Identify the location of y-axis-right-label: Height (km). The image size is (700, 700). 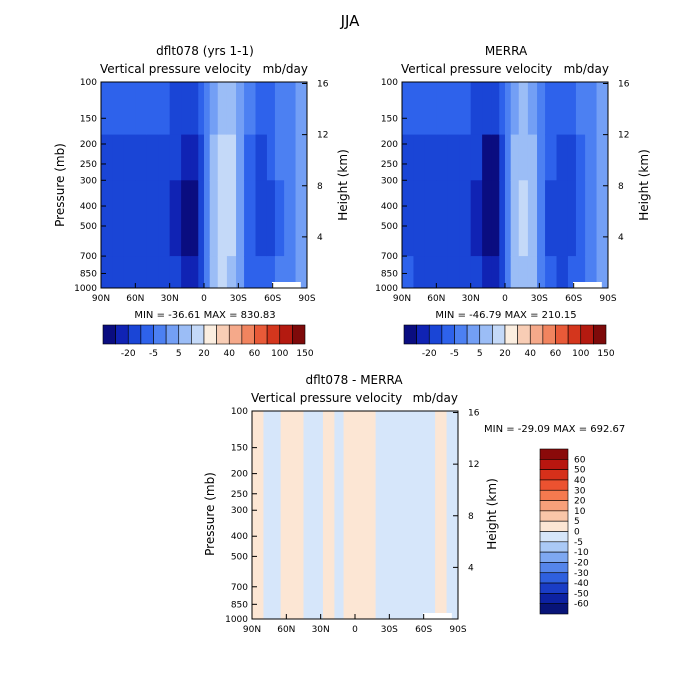
(343, 184).